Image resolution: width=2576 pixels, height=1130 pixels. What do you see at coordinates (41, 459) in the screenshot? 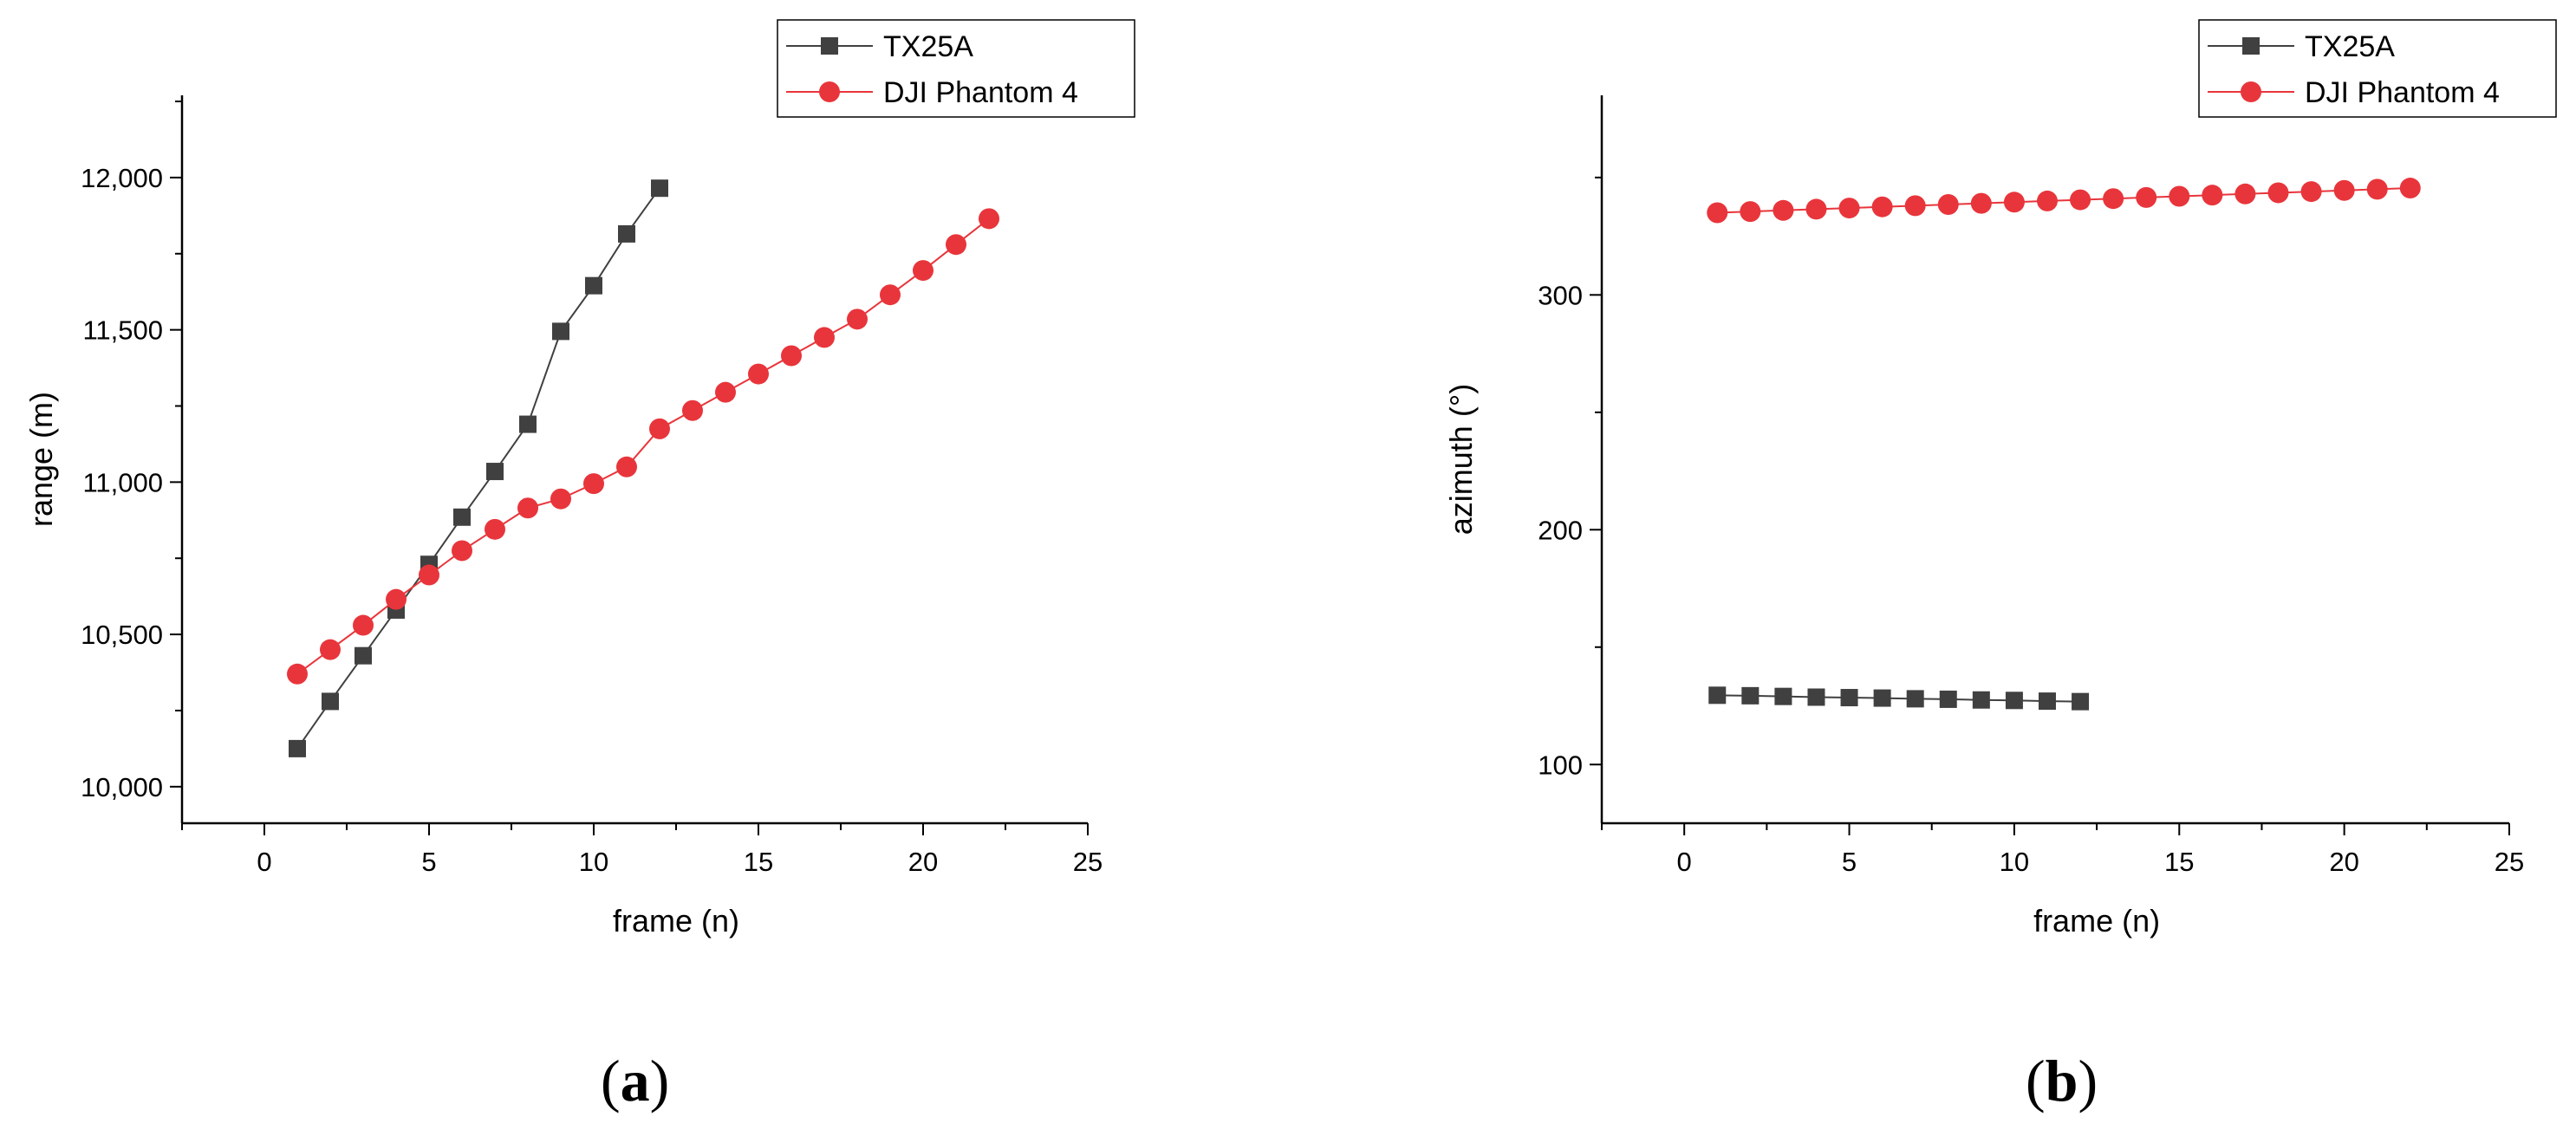
I see `y-axis-title: range (m)` at bounding box center [41, 459].